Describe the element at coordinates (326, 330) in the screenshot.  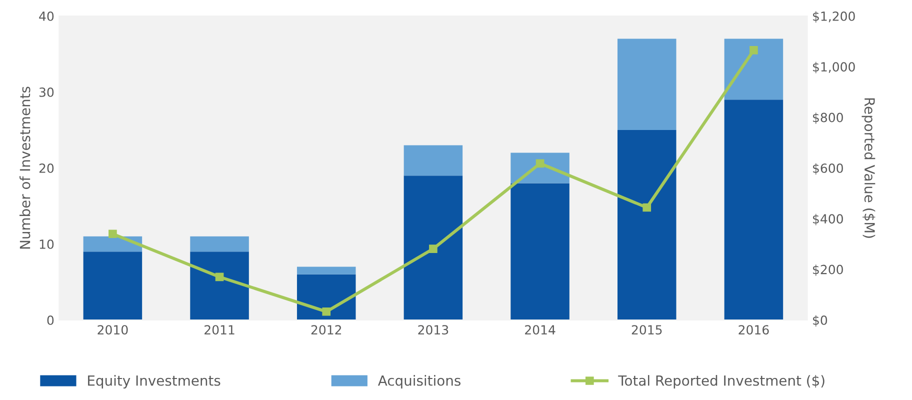
I see `x-tick-label: 2012` at that location.